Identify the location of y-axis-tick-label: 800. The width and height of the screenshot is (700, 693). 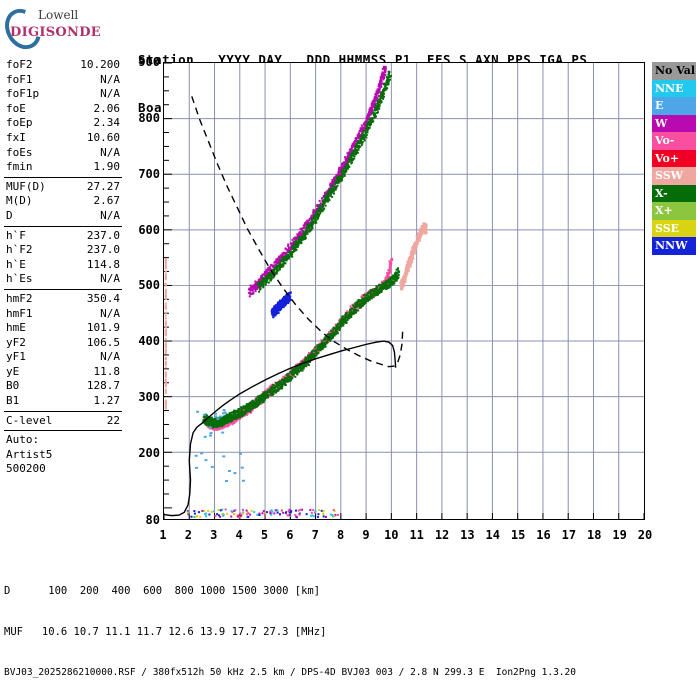
(149, 118).